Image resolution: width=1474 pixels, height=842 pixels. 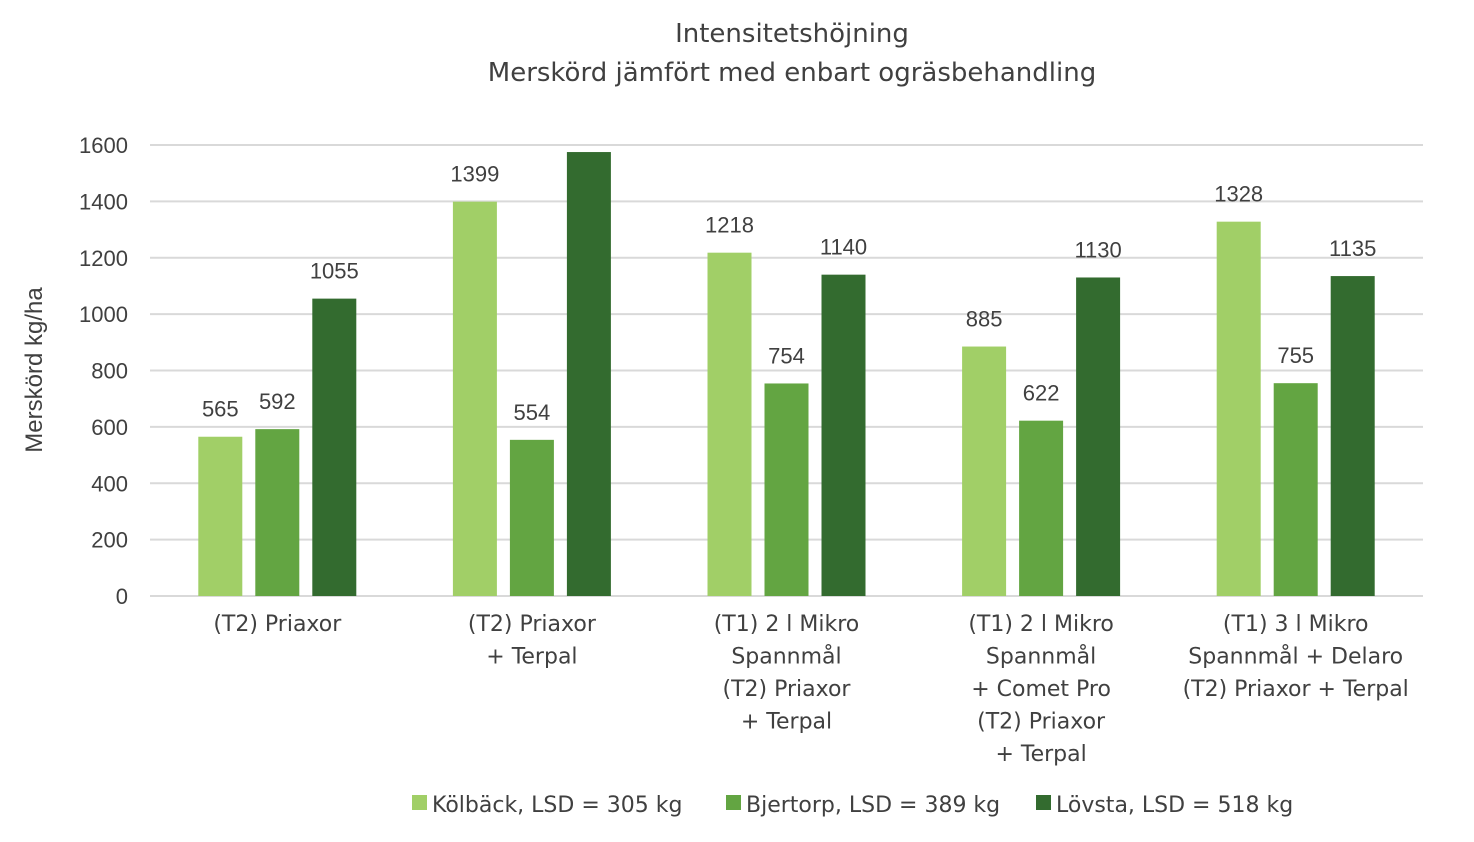 I want to click on y-tick-label: 200, so click(x=109, y=540).